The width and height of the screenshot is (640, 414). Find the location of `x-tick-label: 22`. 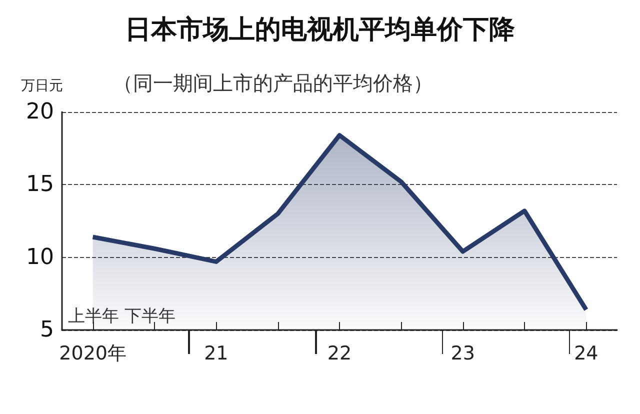

x-tick-label: 22 is located at coordinates (339, 353).